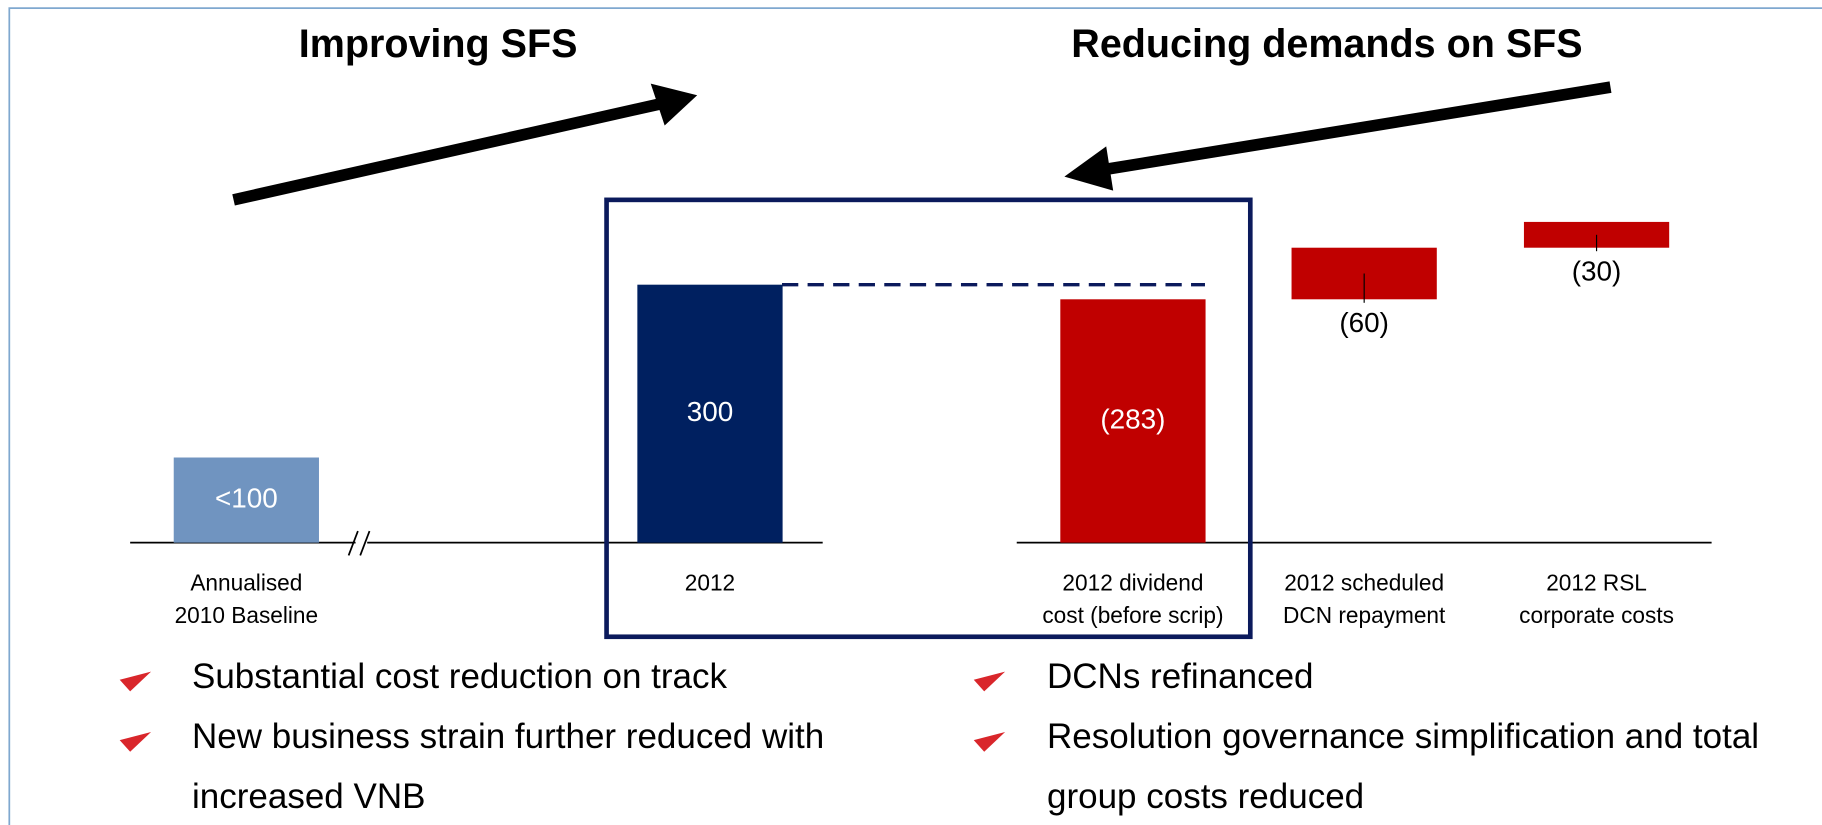  What do you see at coordinates (1180, 676) in the screenshot?
I see `bullet-text: DCNs refinanced` at bounding box center [1180, 676].